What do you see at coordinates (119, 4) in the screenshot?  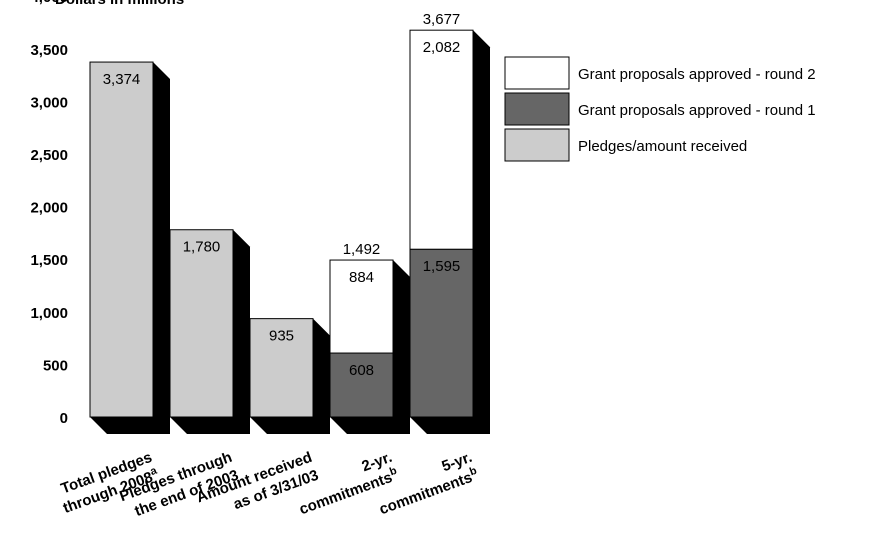 I see `y-axis-title: Dollars in millions` at bounding box center [119, 4].